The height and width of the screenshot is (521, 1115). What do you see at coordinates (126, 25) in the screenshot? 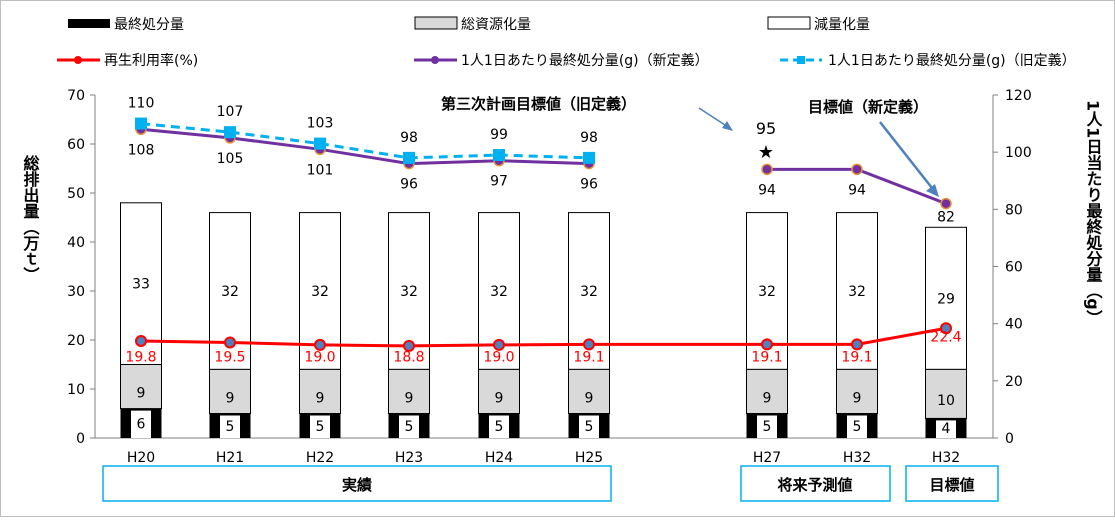
I see `legend-item-final-disposal: 最終処分量` at bounding box center [126, 25].